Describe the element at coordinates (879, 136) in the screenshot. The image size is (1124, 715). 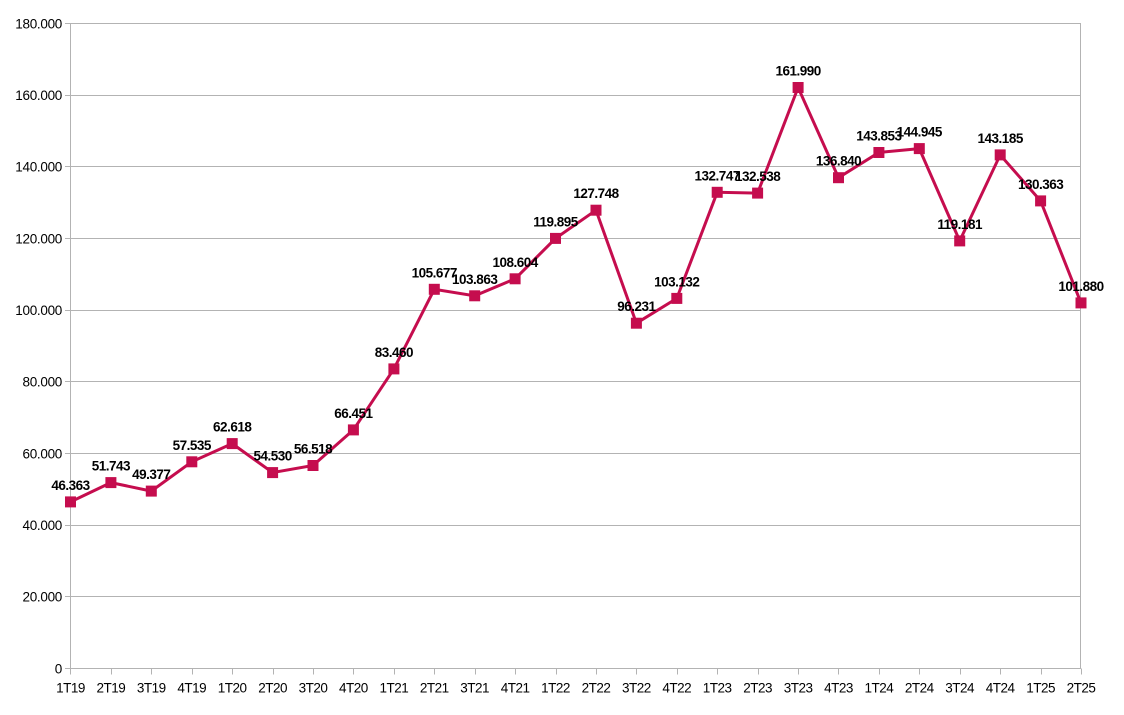
I see `svg-text: 143.853` at that location.